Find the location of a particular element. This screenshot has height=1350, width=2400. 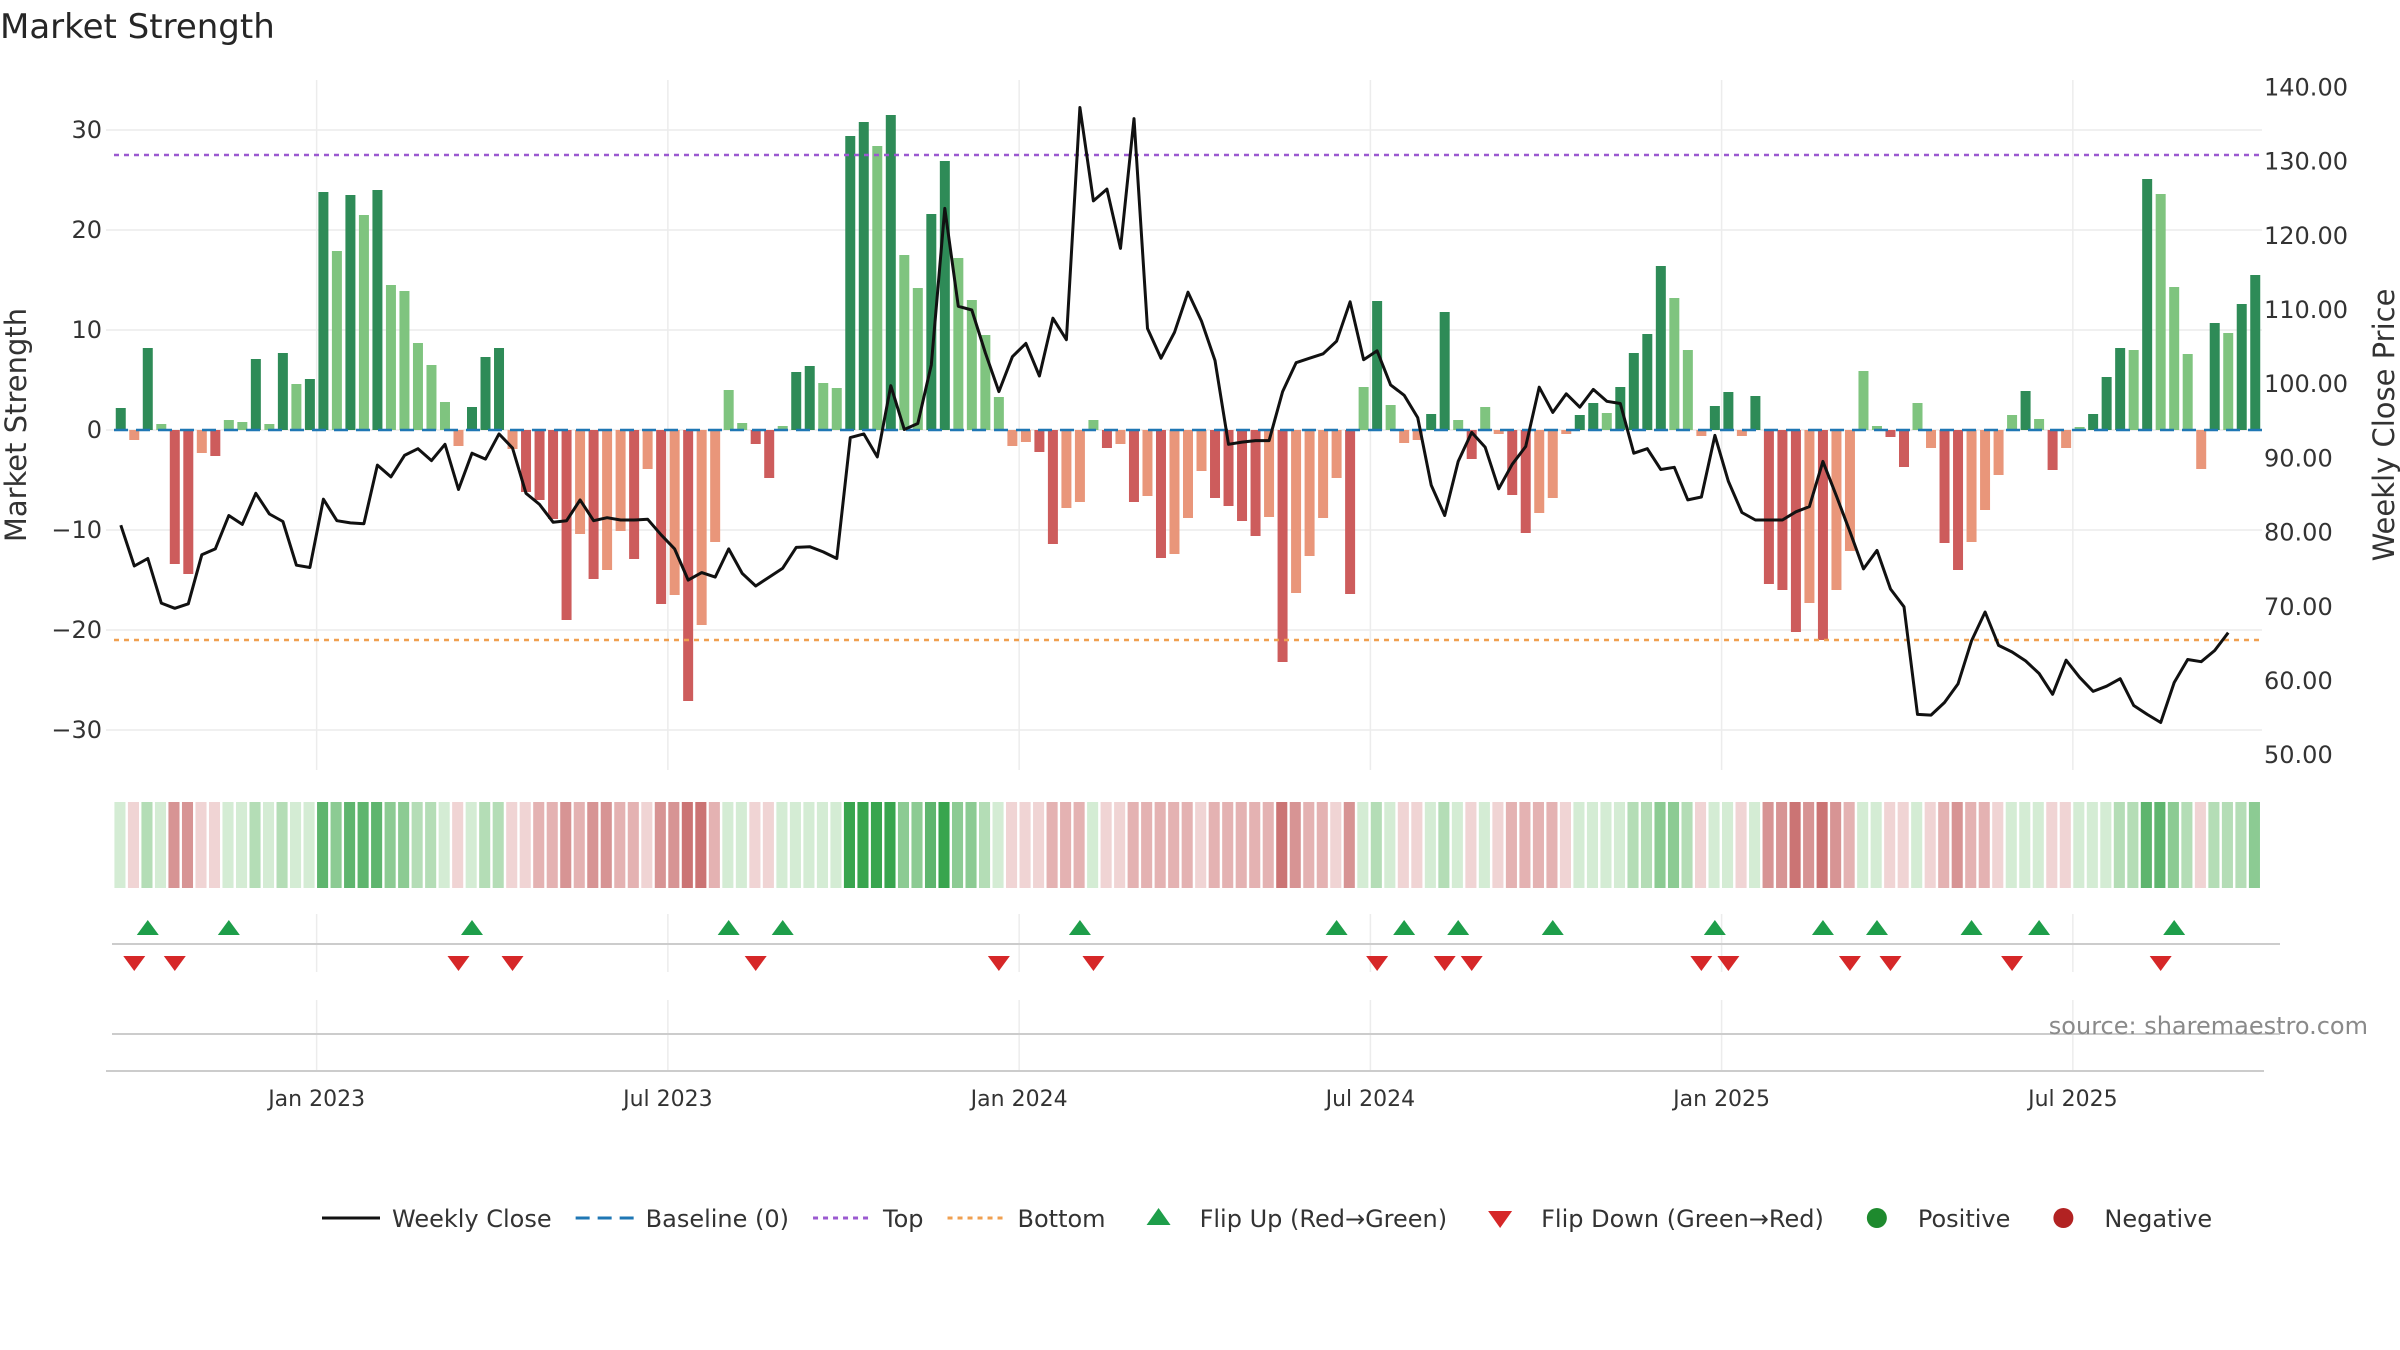

y-left-tick-label: 0 is located at coordinates (94, 430).